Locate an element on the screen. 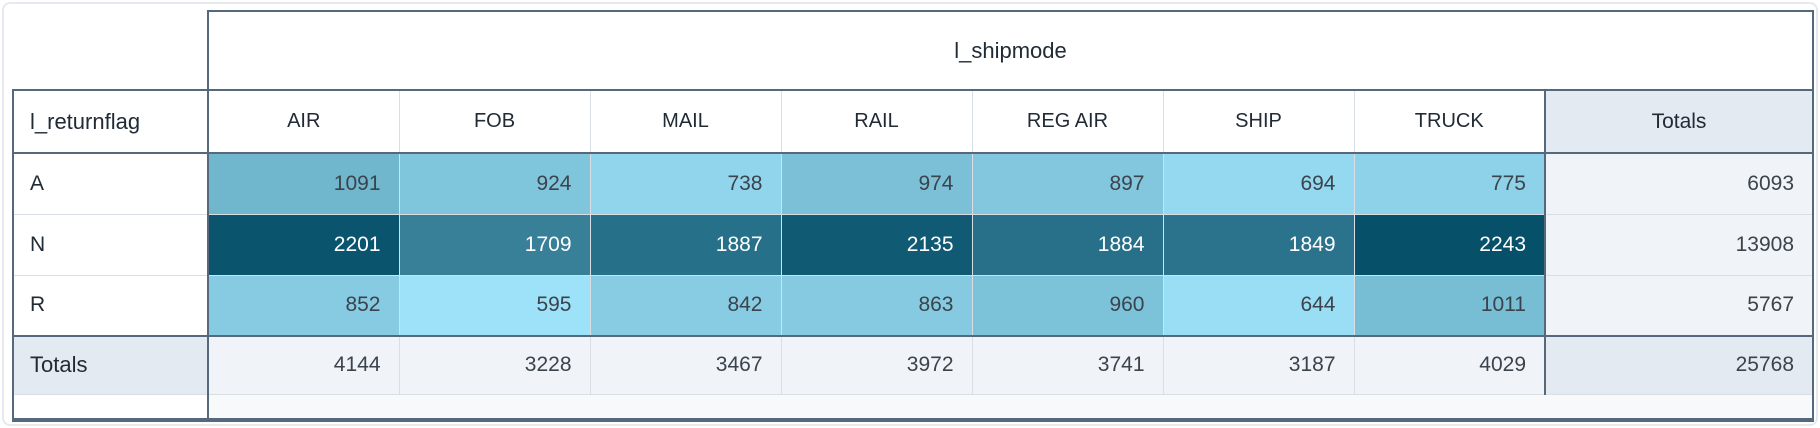  pivot-value-cell: 1849 is located at coordinates (1258, 244).